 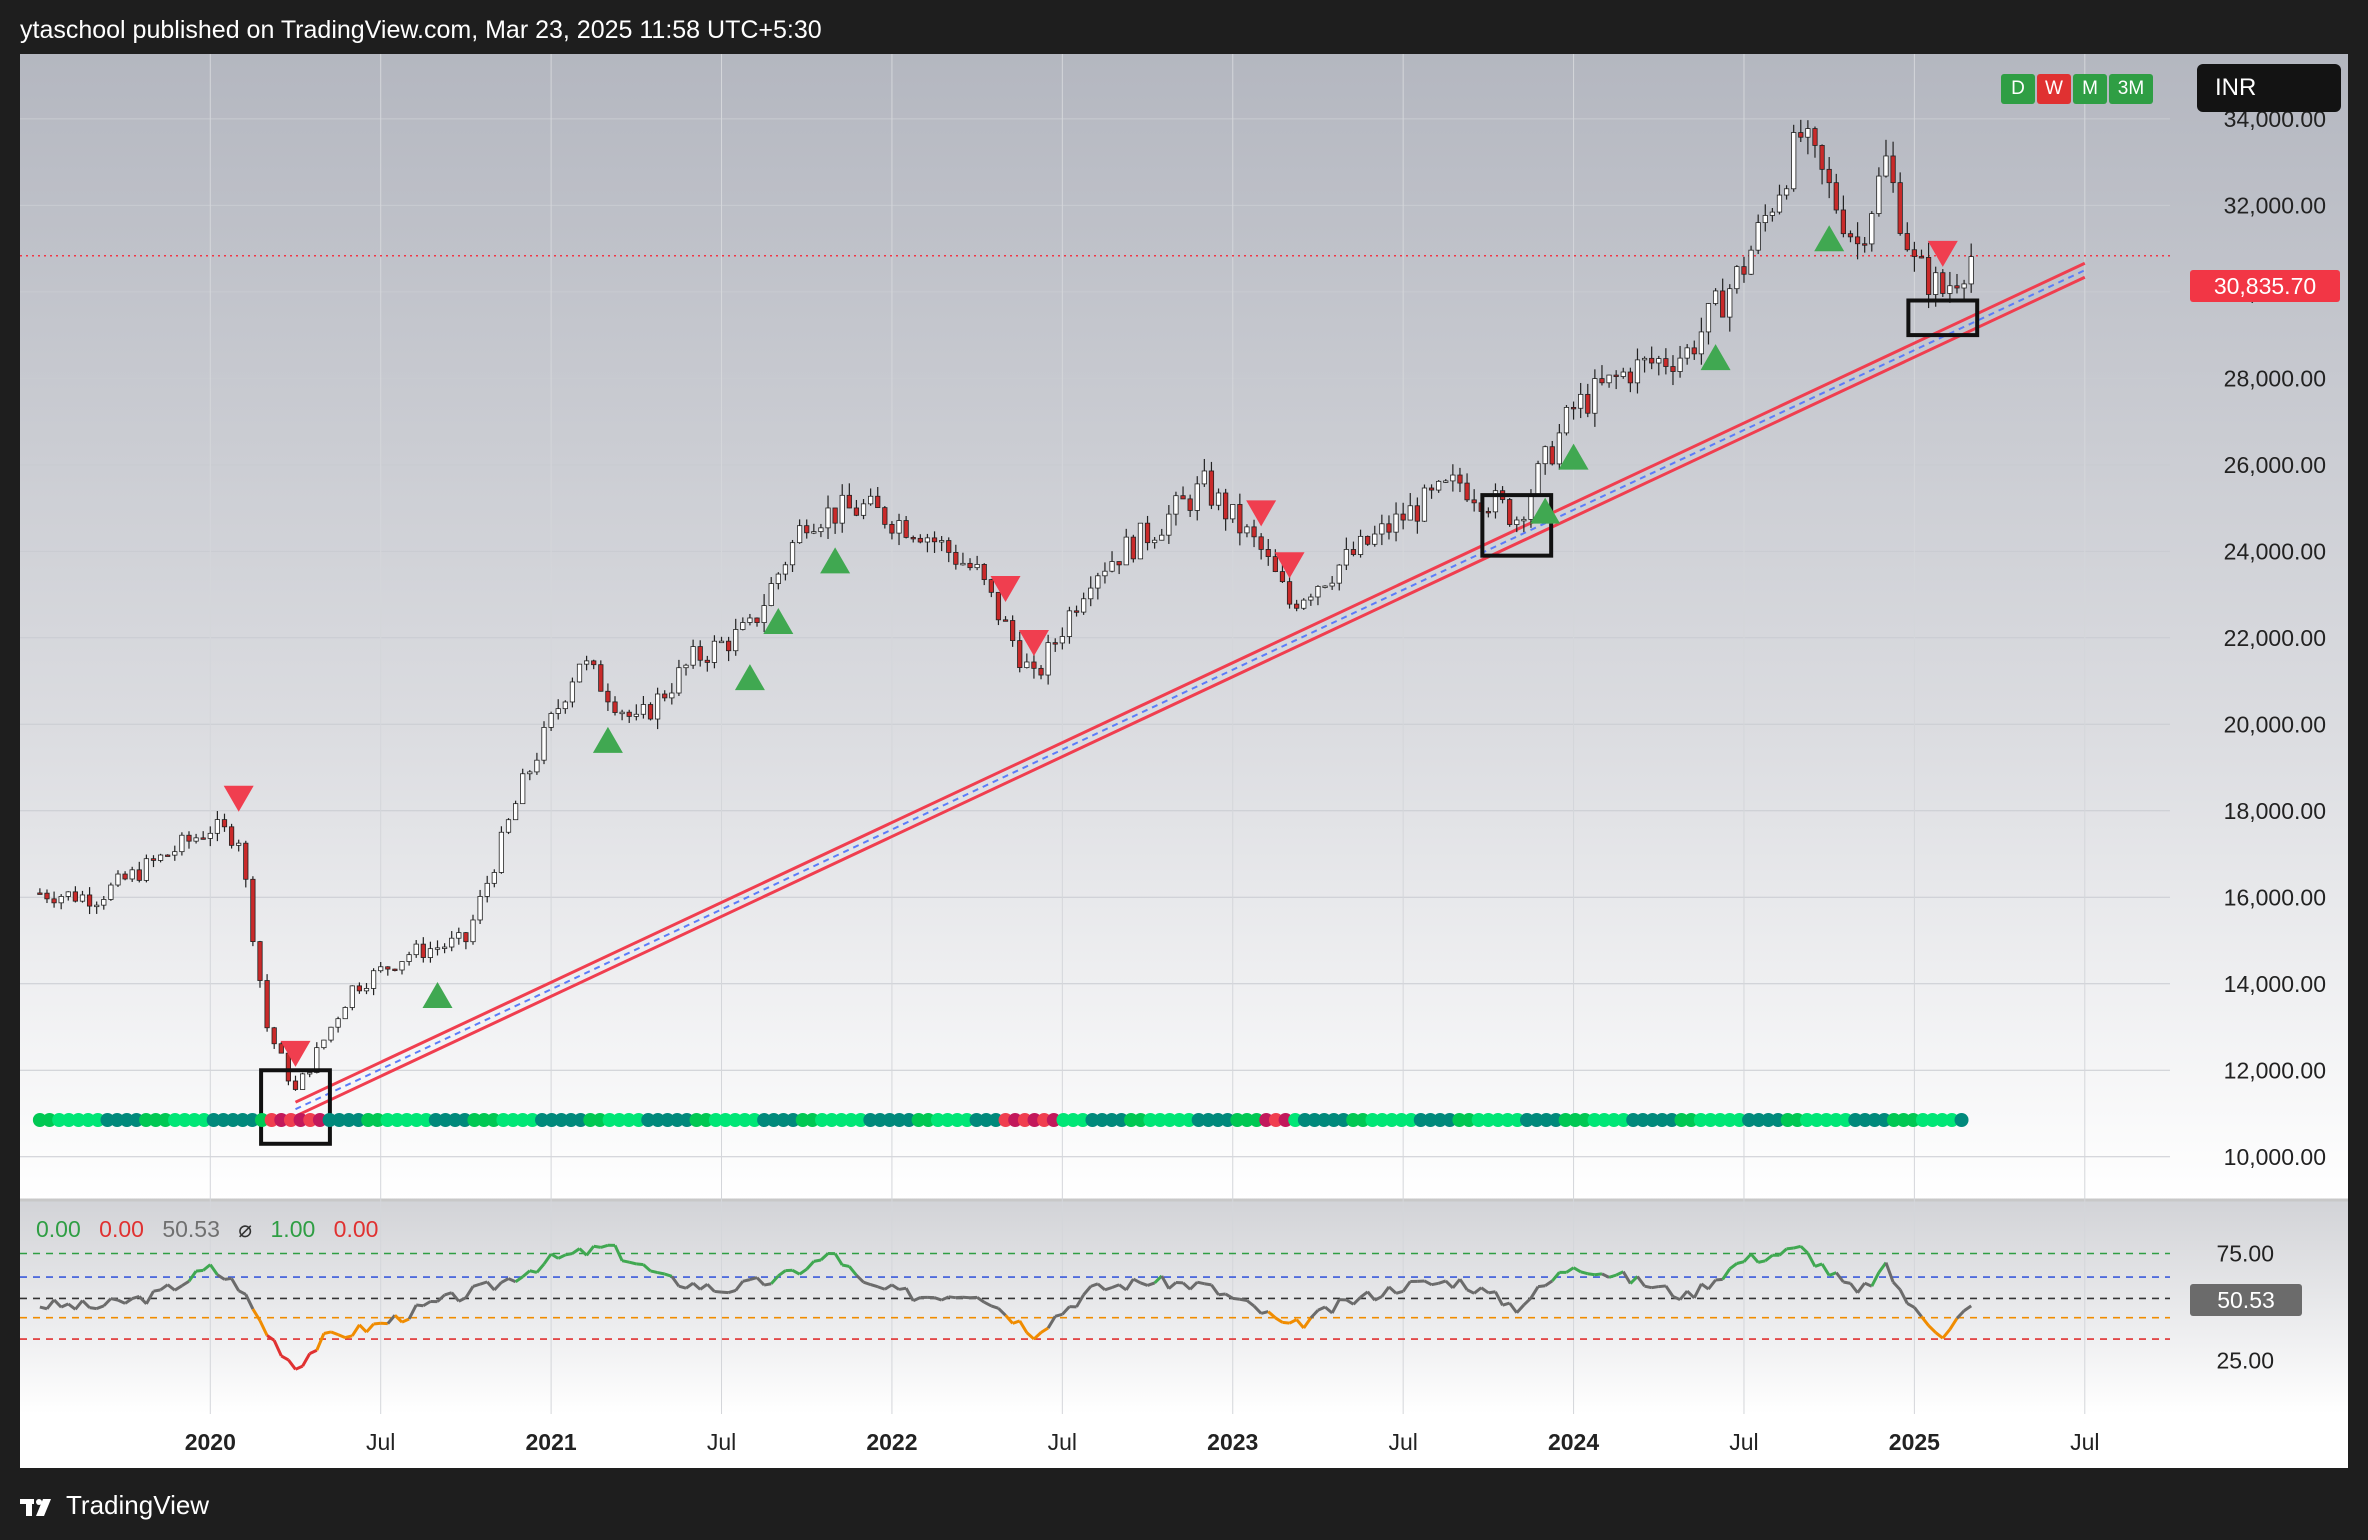 What do you see at coordinates (35, 1508) in the screenshot?
I see `tradingview-logo-icon` at bounding box center [35, 1508].